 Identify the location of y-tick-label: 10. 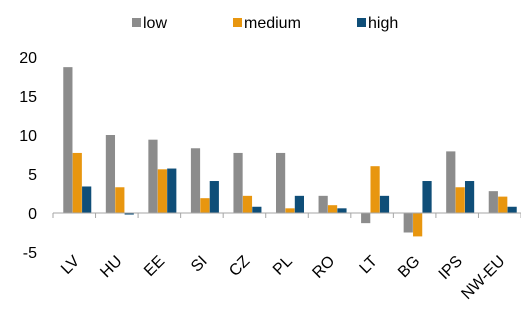
(28, 136).